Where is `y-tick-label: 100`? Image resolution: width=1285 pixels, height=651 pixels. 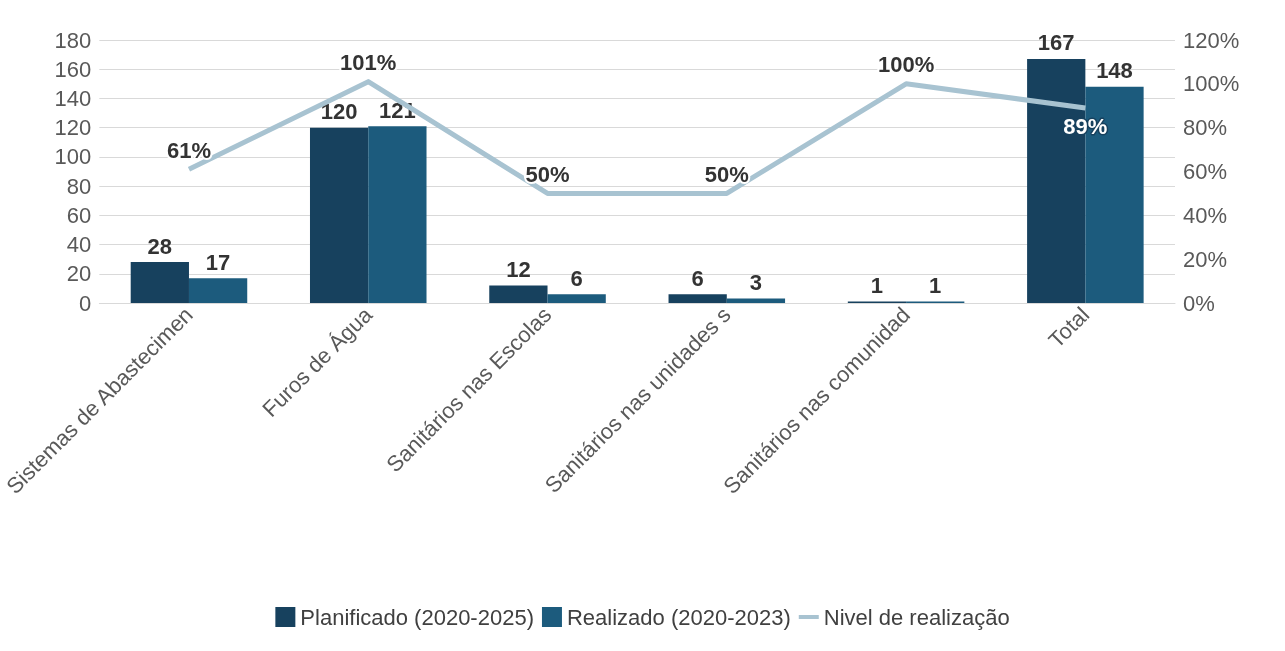 y-tick-label: 100 is located at coordinates (73, 157).